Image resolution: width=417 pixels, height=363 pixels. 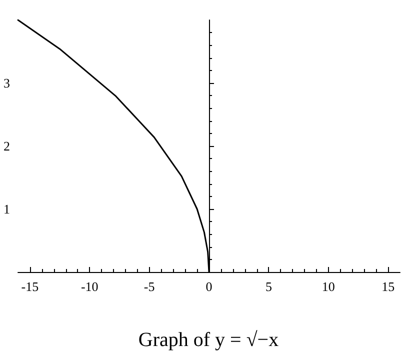 What do you see at coordinates (30, 286) in the screenshot?
I see `x-tick-label: -15` at bounding box center [30, 286].